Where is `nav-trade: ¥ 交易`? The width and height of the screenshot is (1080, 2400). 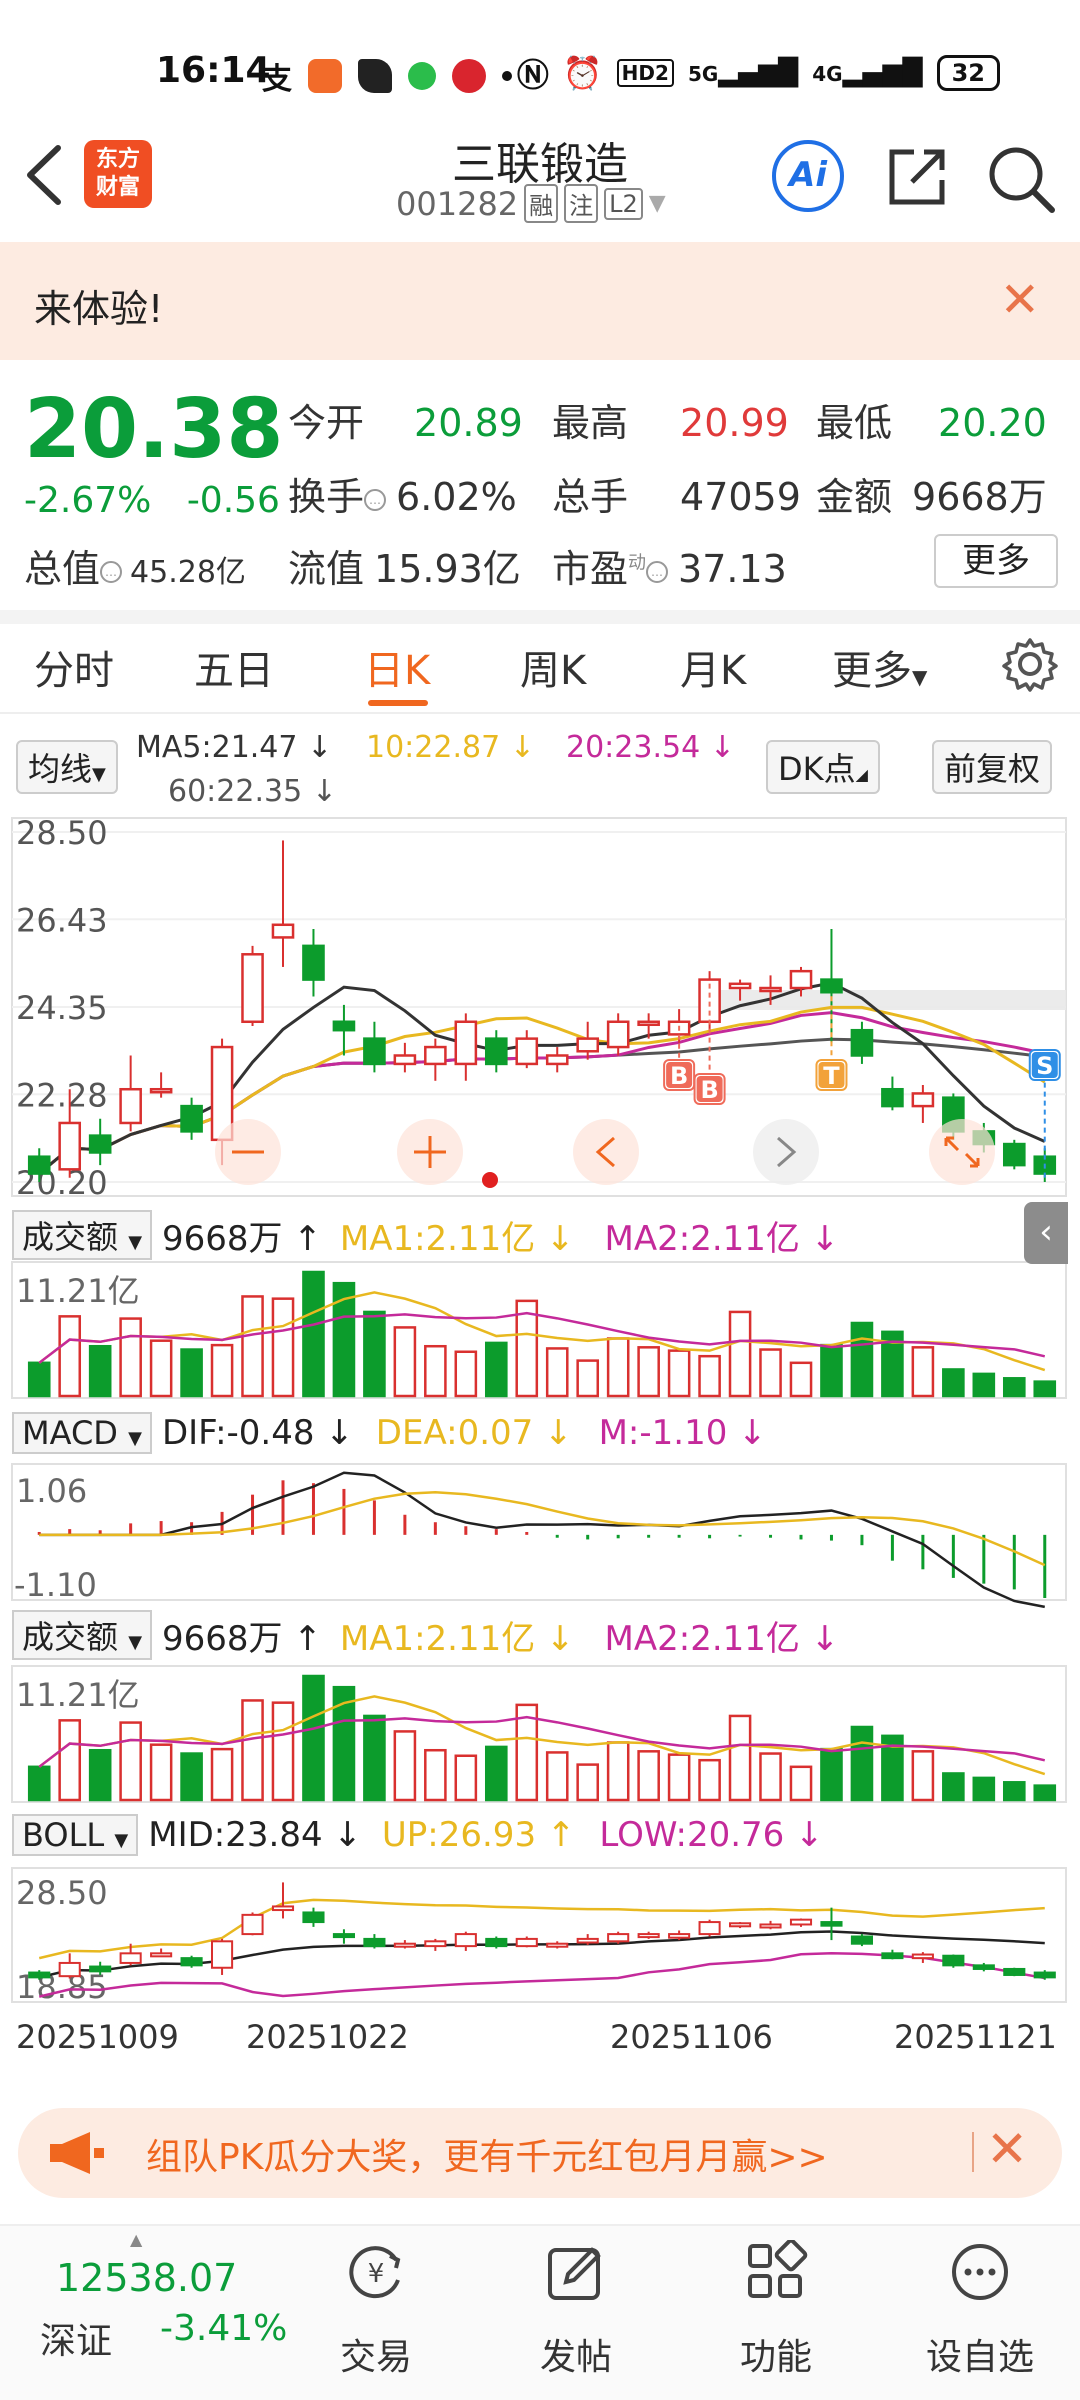
nav-trade: ¥ 交易 is located at coordinates (376, 2310).